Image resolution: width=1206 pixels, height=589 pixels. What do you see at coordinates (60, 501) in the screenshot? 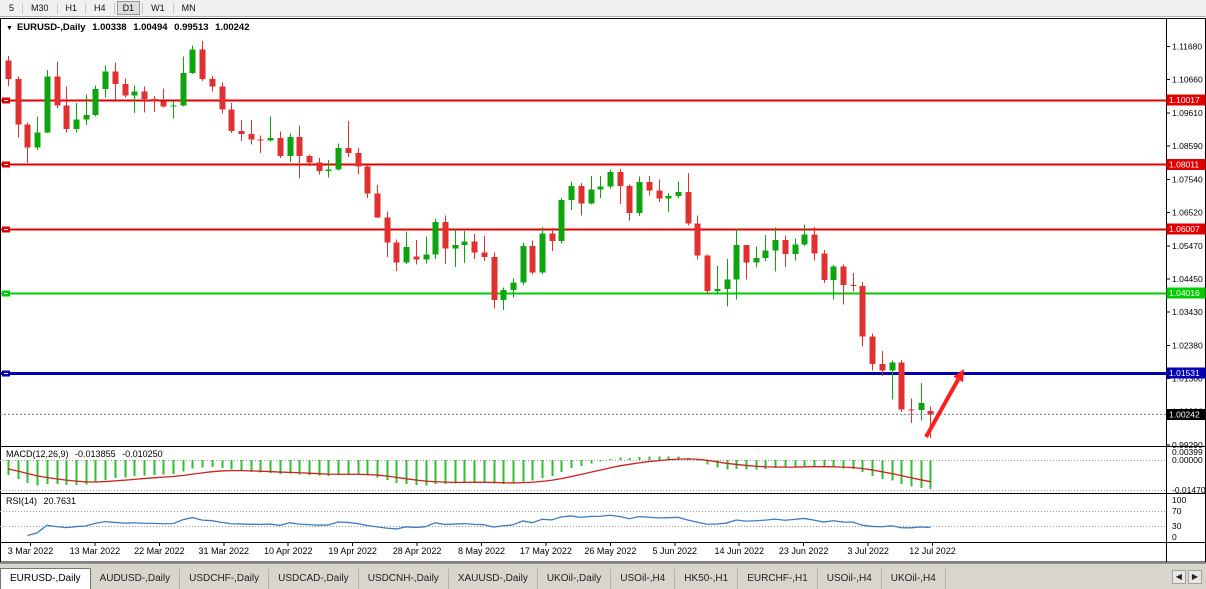
I see `rsi-value: 20.7631` at bounding box center [60, 501].